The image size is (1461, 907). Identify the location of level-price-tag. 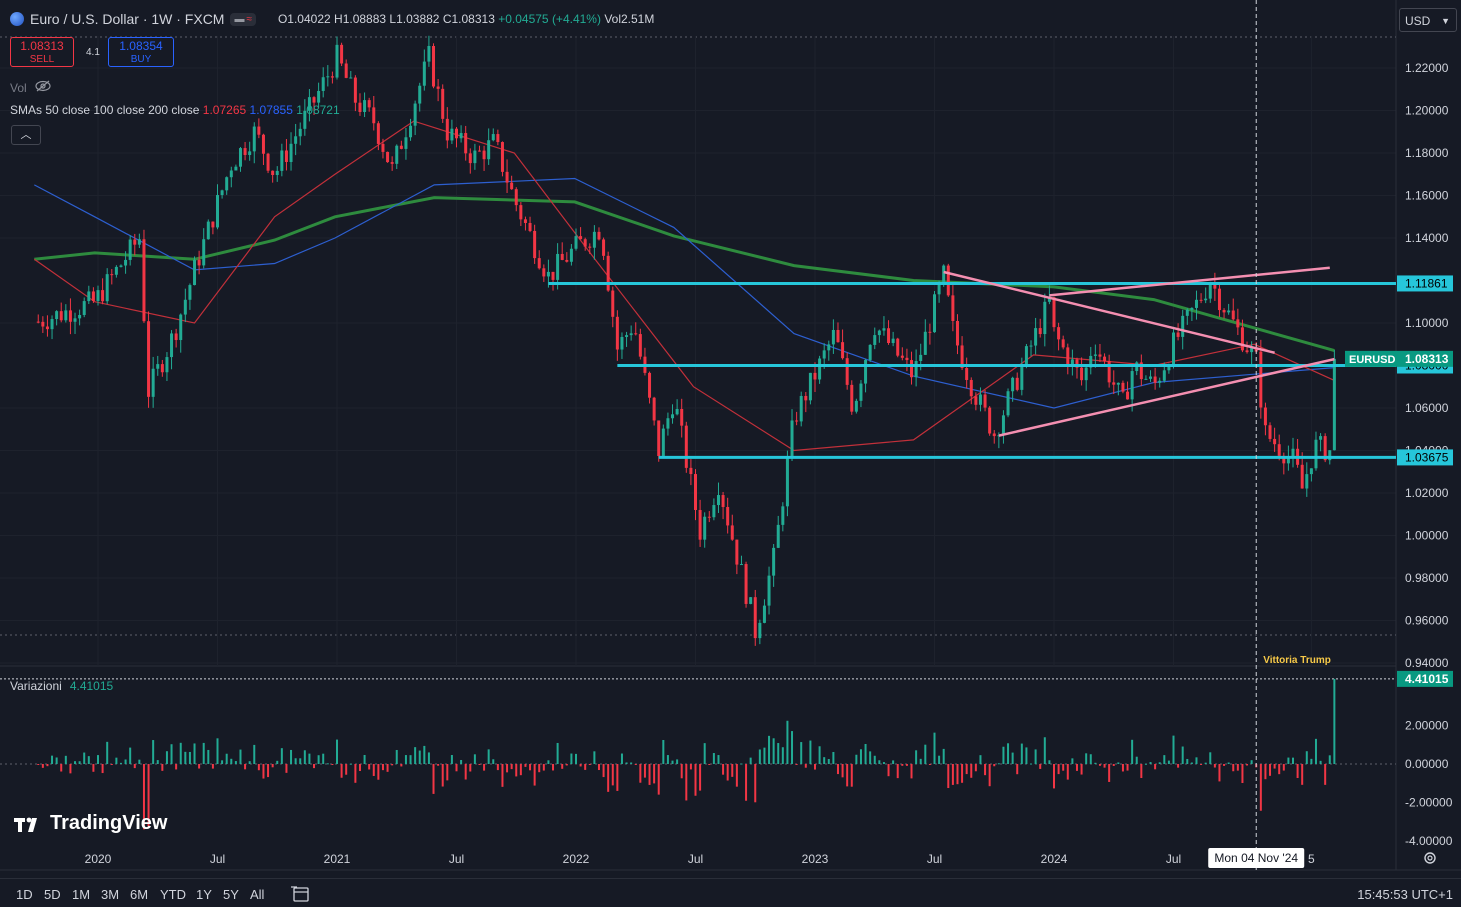
(1425, 283).